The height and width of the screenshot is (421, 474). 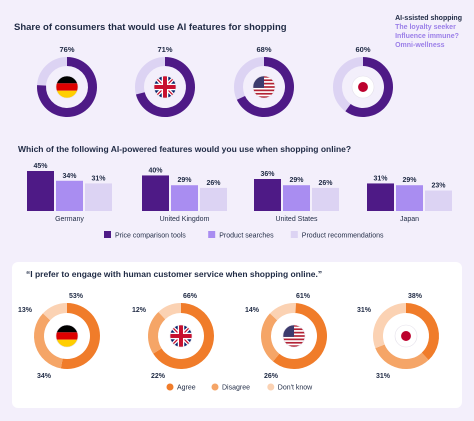 What do you see at coordinates (164, 49) in the screenshot?
I see `donut-value-label: 71%` at bounding box center [164, 49].